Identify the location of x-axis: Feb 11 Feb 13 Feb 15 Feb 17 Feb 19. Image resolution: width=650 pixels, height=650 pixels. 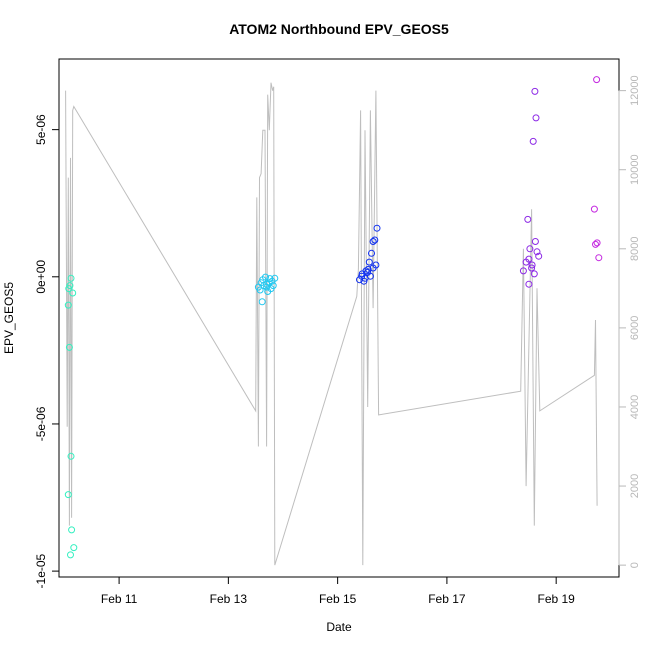
(338, 591).